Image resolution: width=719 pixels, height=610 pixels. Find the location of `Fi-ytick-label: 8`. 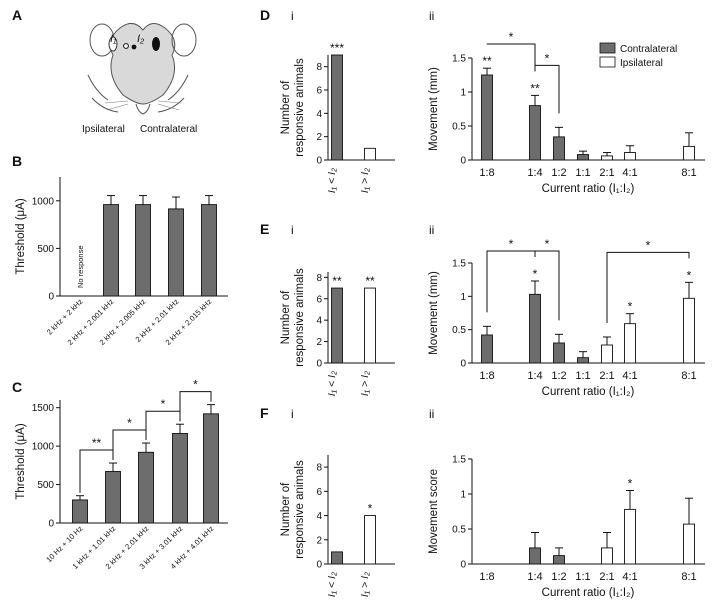

Fi-ytick-label: 8 is located at coordinates (319, 468).